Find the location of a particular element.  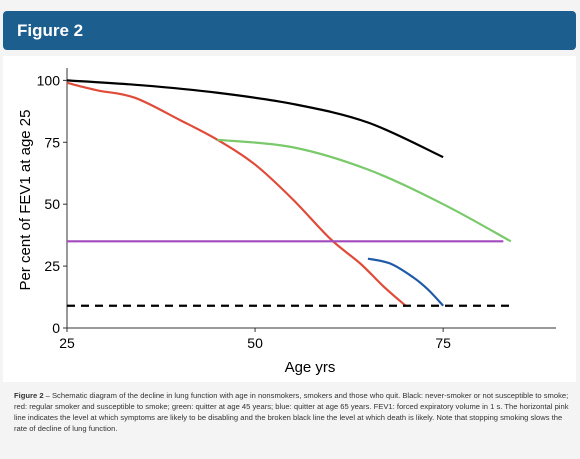

figure-header: Figure 2 is located at coordinates (289, 30).